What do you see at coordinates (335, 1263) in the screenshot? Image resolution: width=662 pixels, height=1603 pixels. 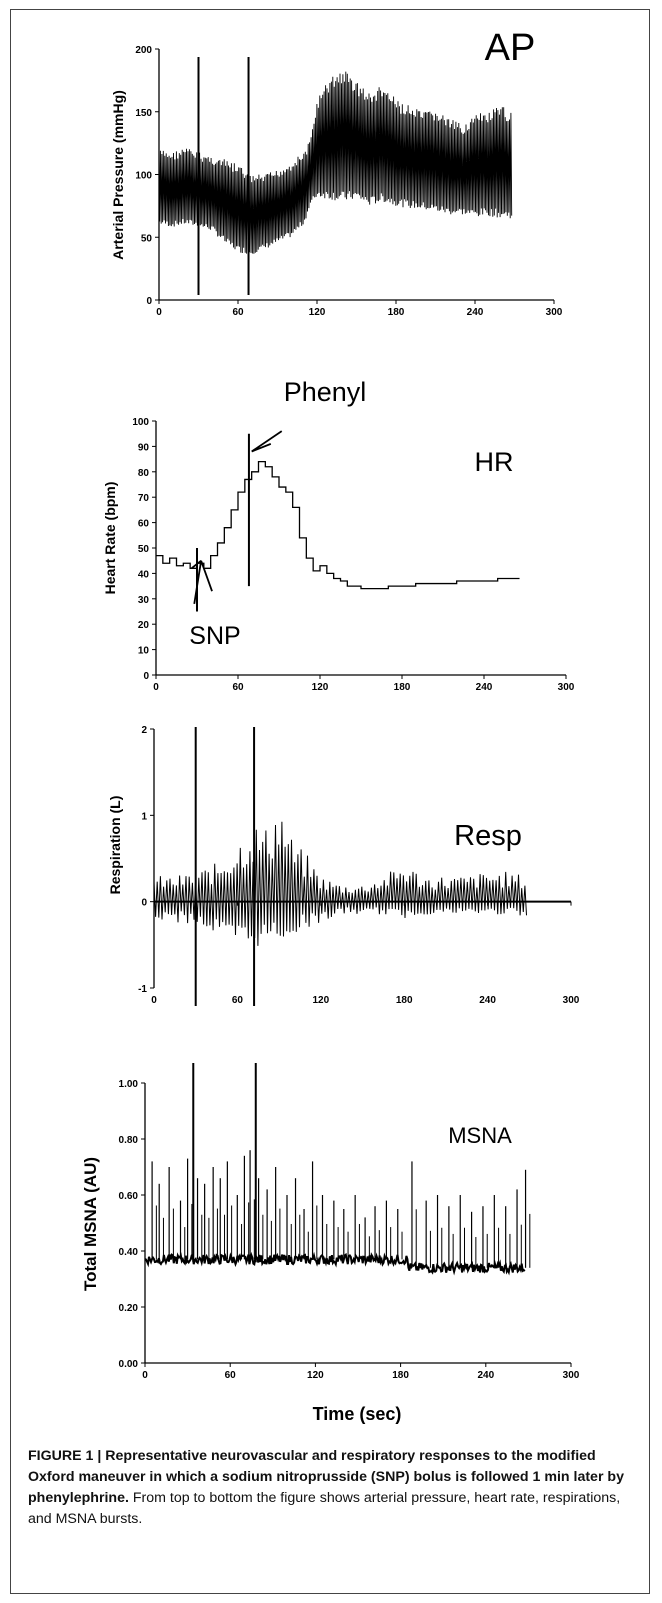 I see `msna-baseline` at bounding box center [335, 1263].